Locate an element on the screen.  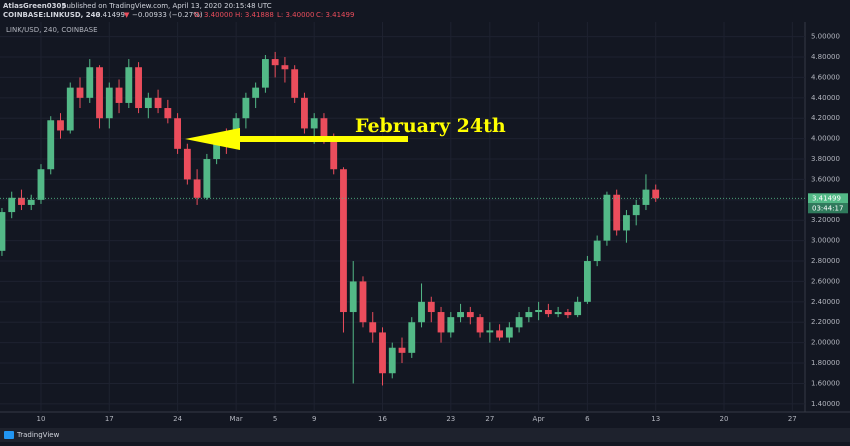
countdown-tag is located at coordinates (828, 208).